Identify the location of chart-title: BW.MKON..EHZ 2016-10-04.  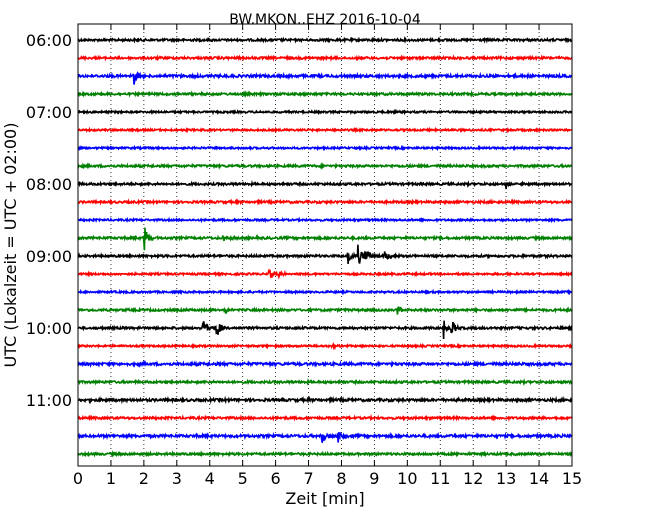
(325, 20).